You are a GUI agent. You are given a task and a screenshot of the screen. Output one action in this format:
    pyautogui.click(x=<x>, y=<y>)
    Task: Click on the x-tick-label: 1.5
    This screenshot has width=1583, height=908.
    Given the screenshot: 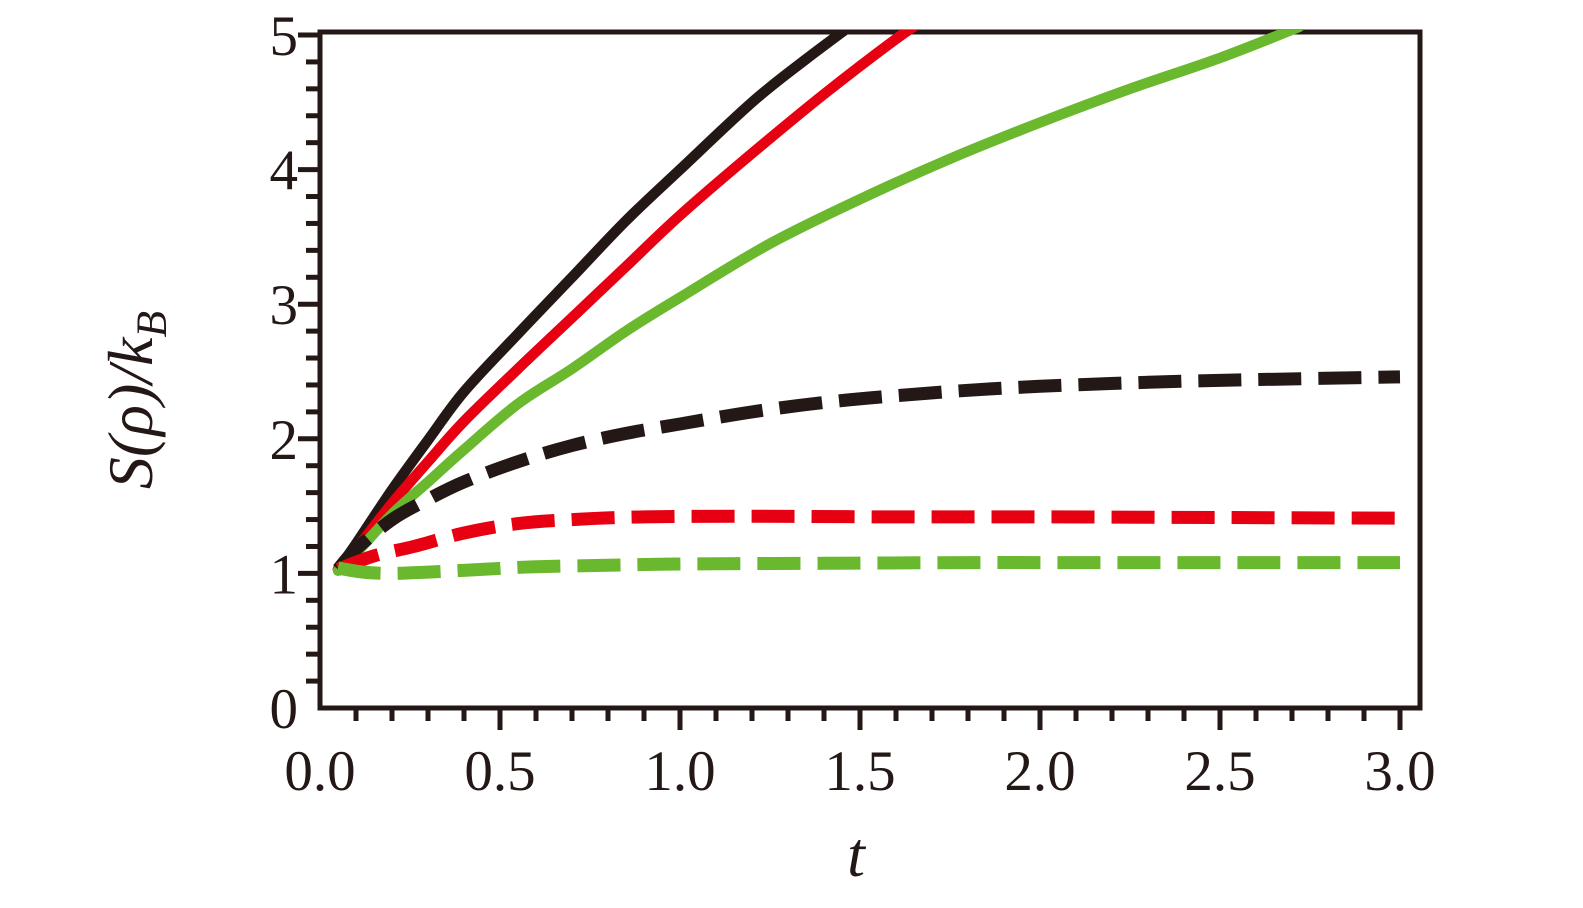 What is the action you would take?
    pyautogui.click(x=859, y=771)
    